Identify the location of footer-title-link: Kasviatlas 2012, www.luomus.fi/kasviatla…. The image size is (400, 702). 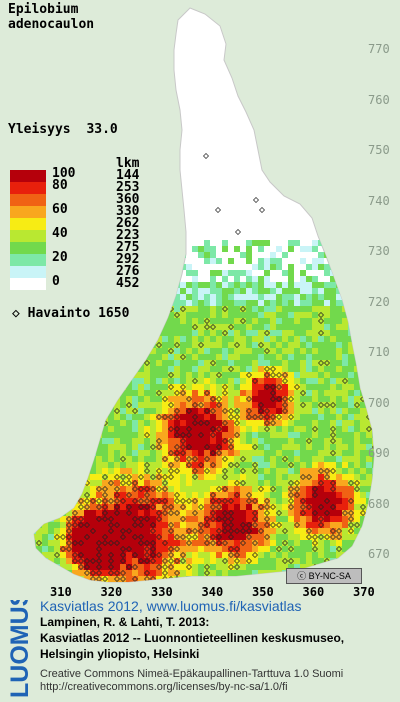
(171, 606).